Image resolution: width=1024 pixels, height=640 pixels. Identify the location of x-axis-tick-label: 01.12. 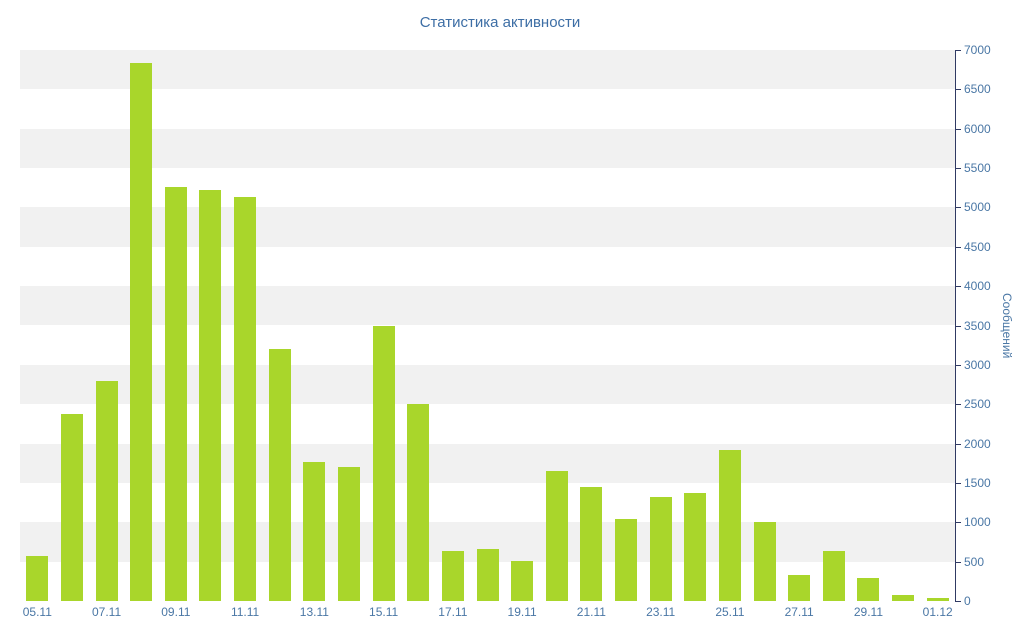
(937, 612).